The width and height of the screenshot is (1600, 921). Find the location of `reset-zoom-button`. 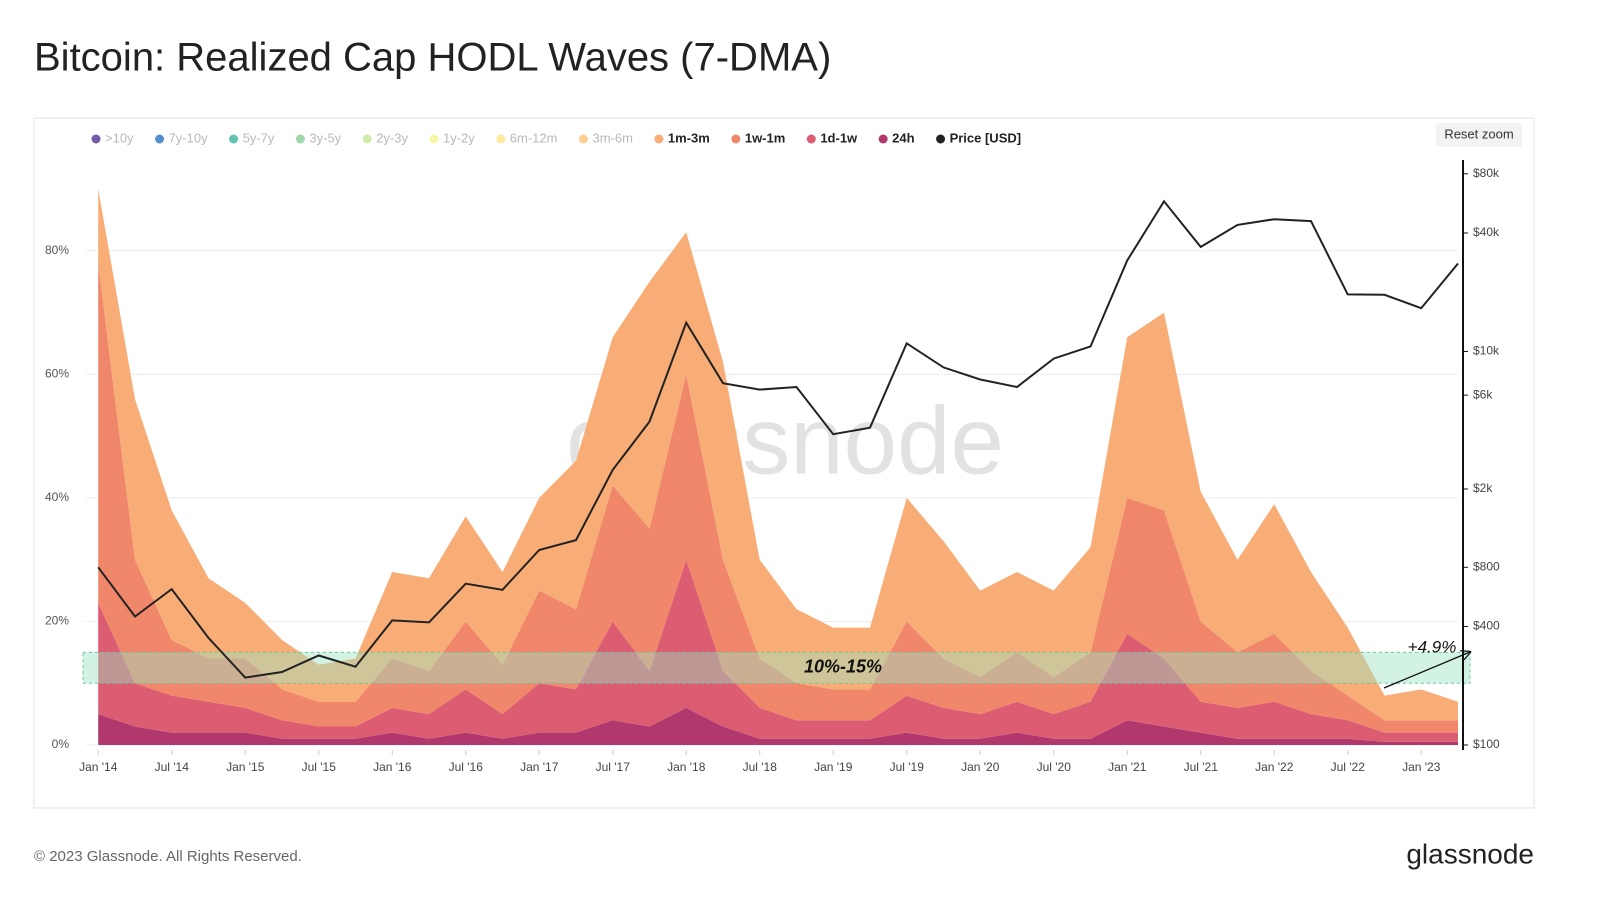

reset-zoom-button is located at coordinates (1479, 135).